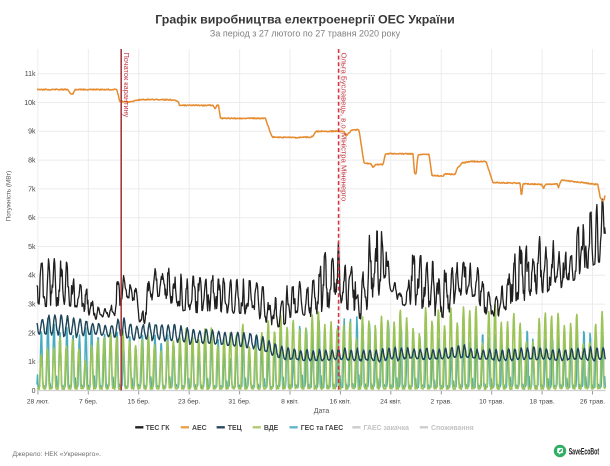 This screenshot has height=466, width=610. Describe the element at coordinates (491, 402) in the screenshot. I see `svg-text: 10 трав.` at that location.